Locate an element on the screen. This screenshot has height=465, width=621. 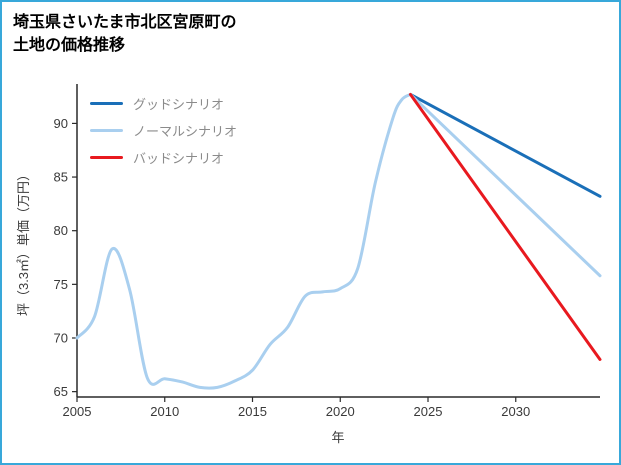
svg-text: 85 is located at coordinates (61, 177).